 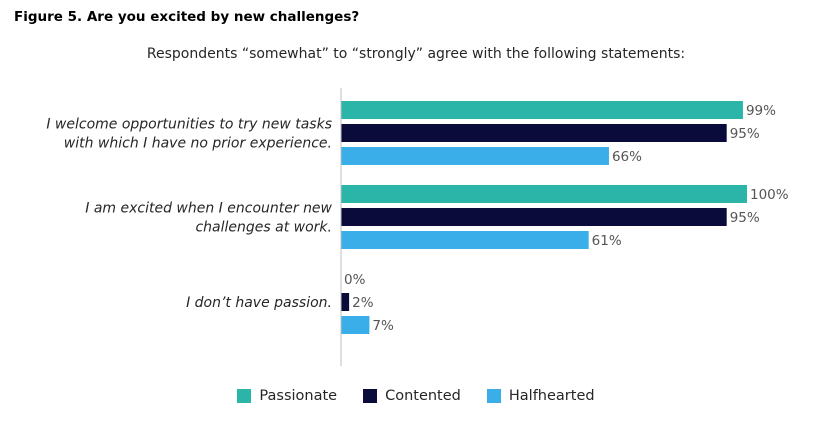 What do you see at coordinates (355, 280) in the screenshot?
I see `value-label-passionate-3: 0%` at bounding box center [355, 280].